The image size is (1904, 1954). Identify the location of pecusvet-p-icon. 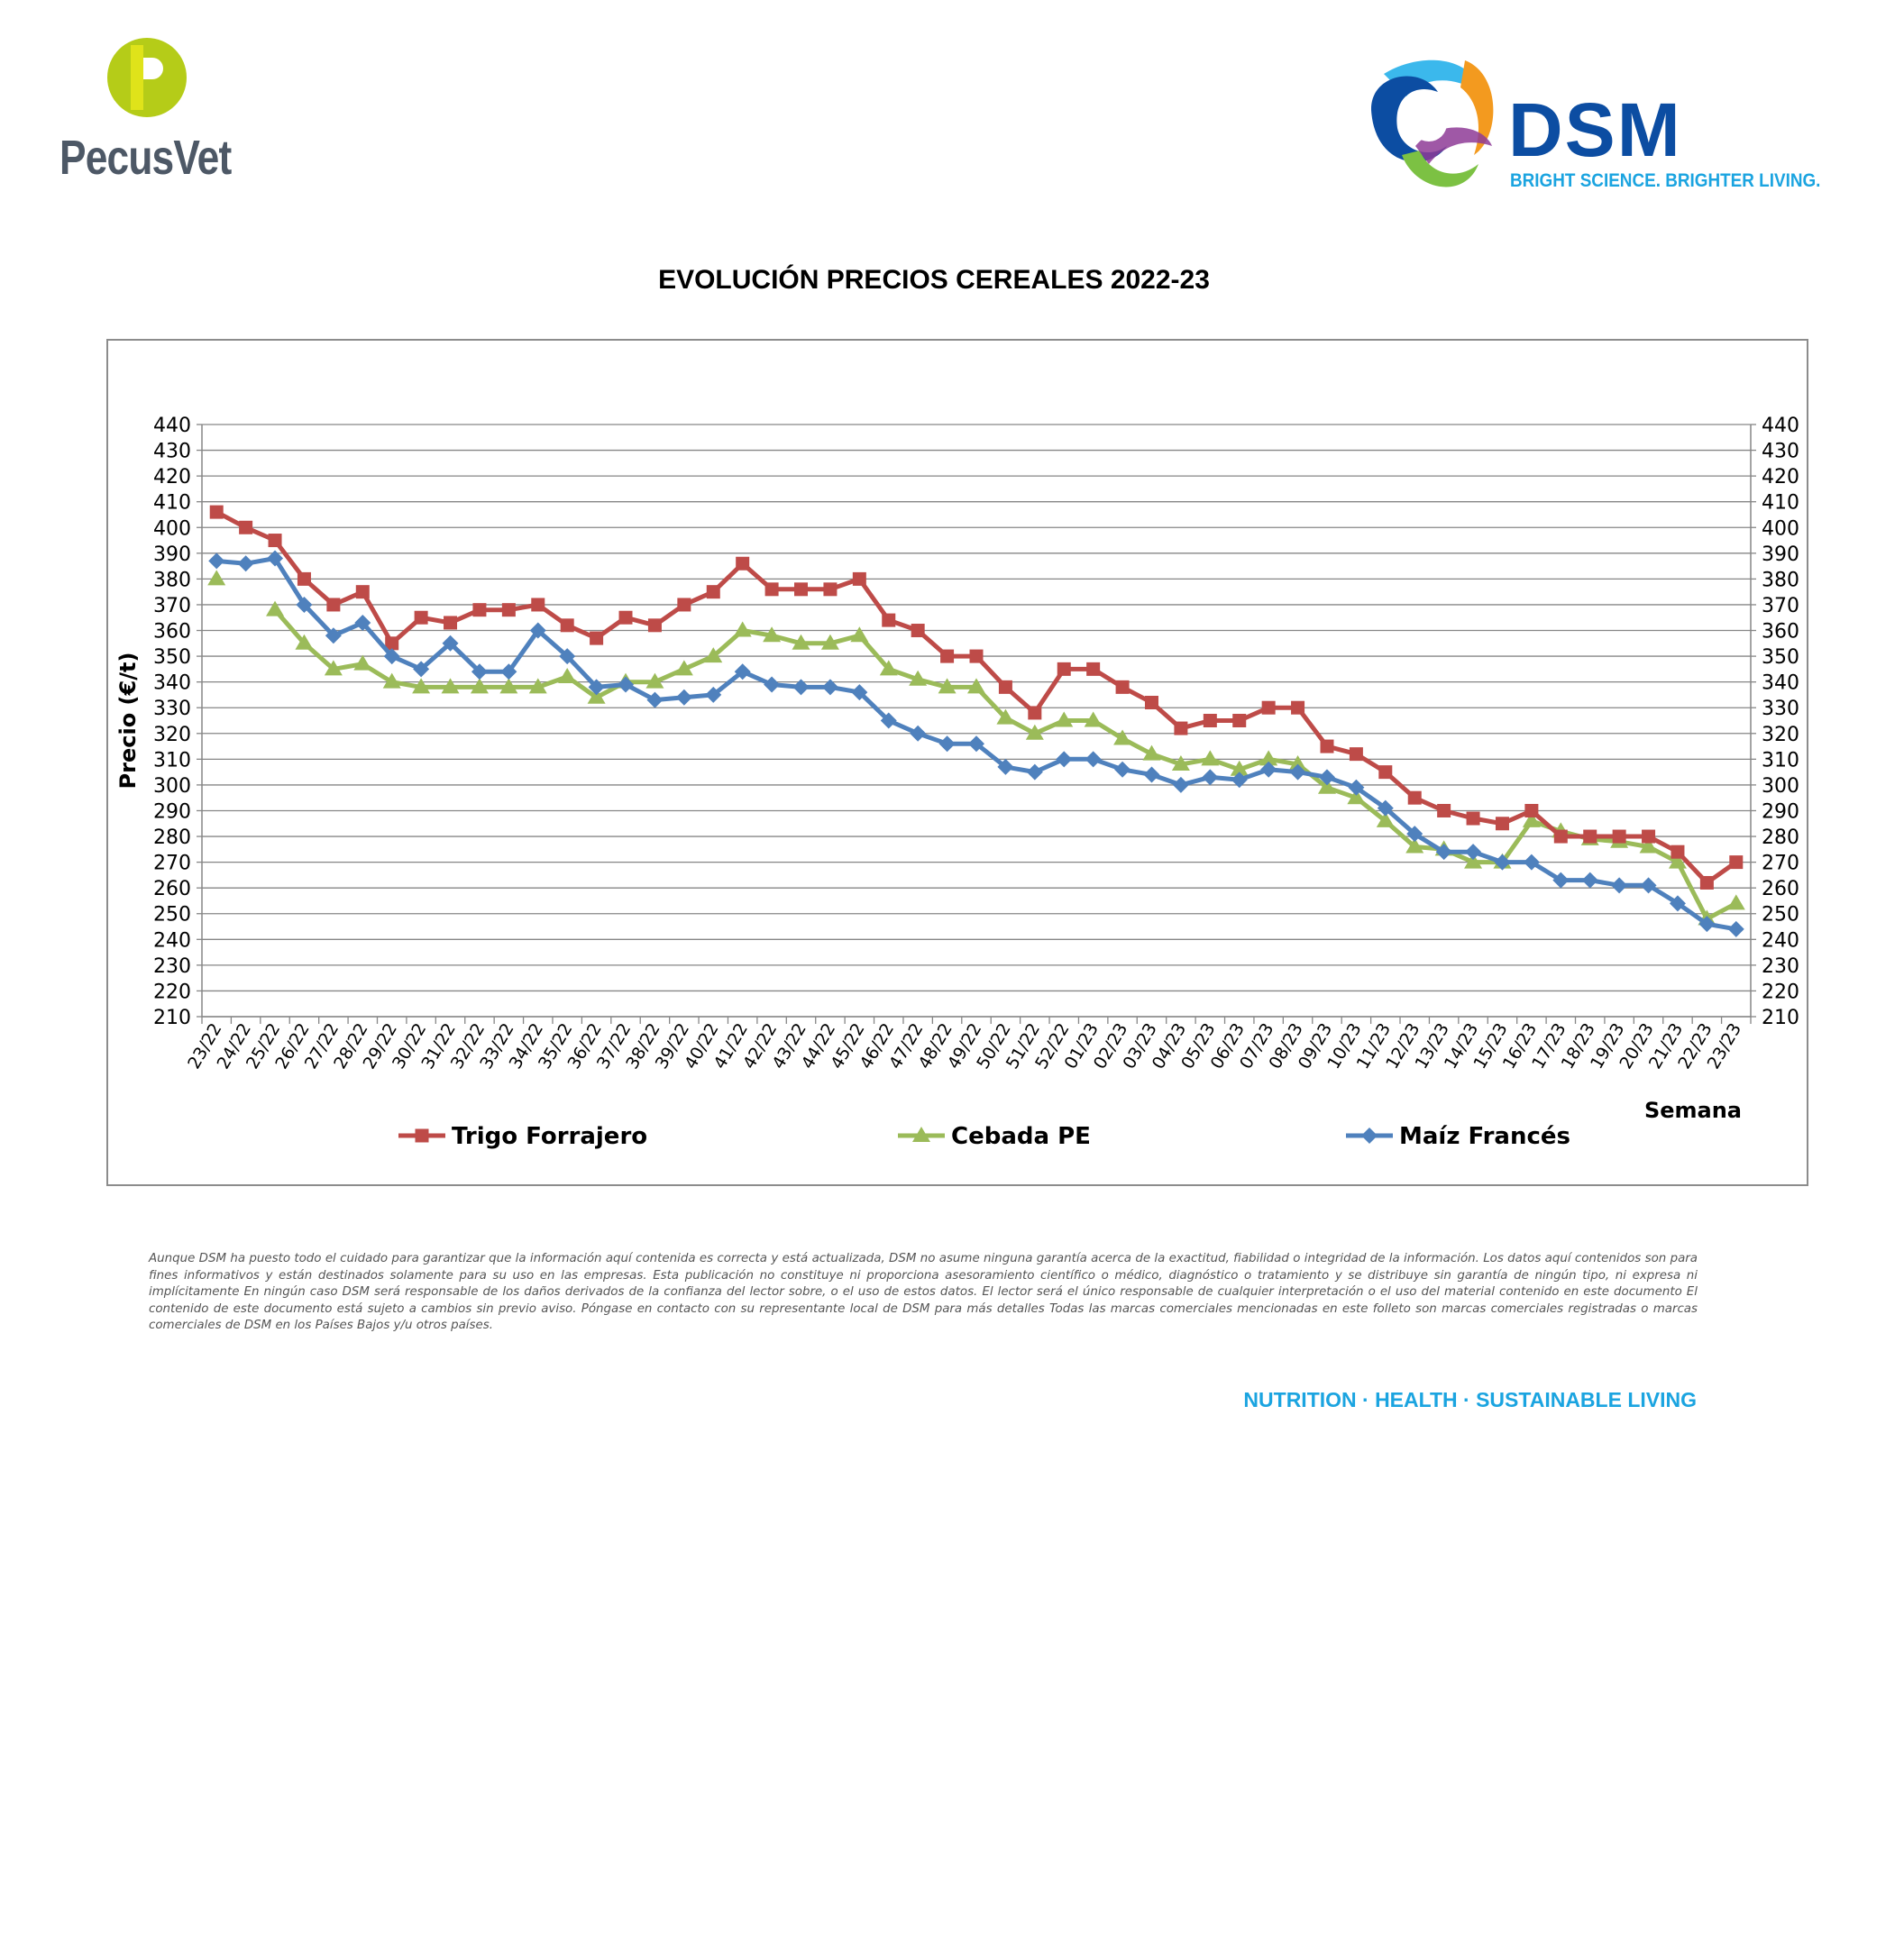
(147, 77).